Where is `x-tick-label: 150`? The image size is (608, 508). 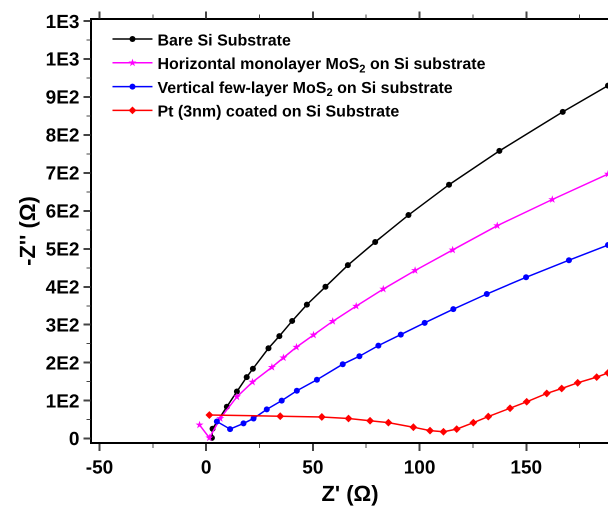 x-tick-label: 150 is located at coordinates (526, 468).